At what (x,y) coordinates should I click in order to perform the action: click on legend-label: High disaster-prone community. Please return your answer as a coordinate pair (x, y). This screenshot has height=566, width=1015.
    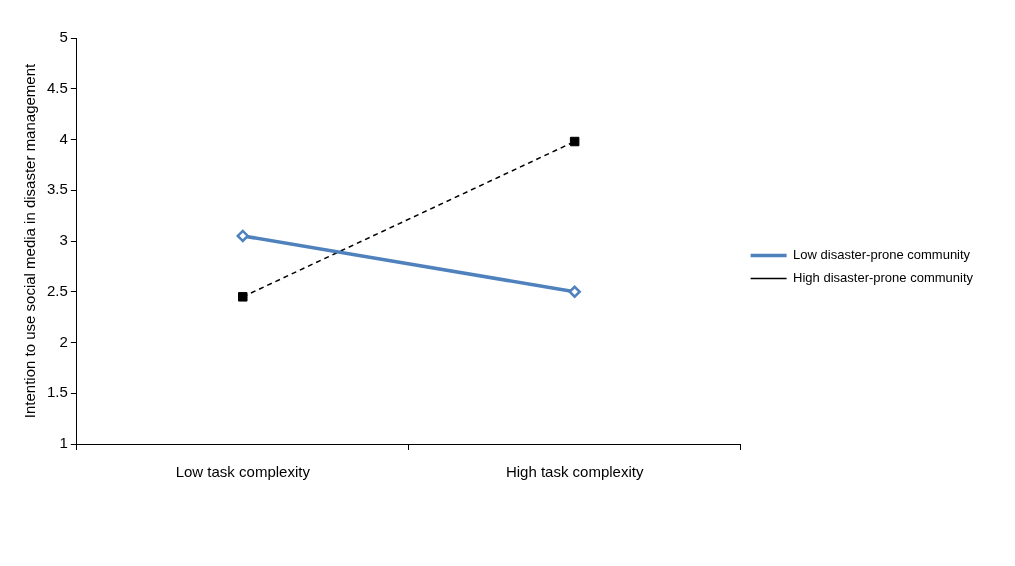
    Looking at the image, I should click on (883, 278).